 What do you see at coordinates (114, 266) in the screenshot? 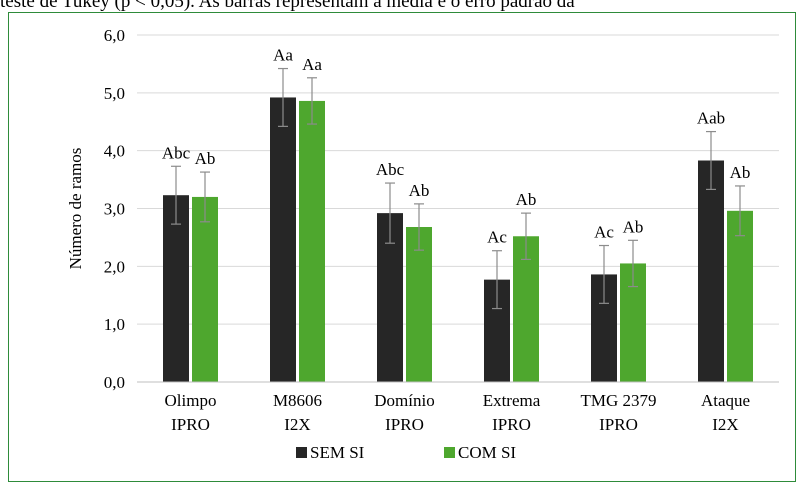
I see `y-tick-label: 2,0` at bounding box center [114, 266].